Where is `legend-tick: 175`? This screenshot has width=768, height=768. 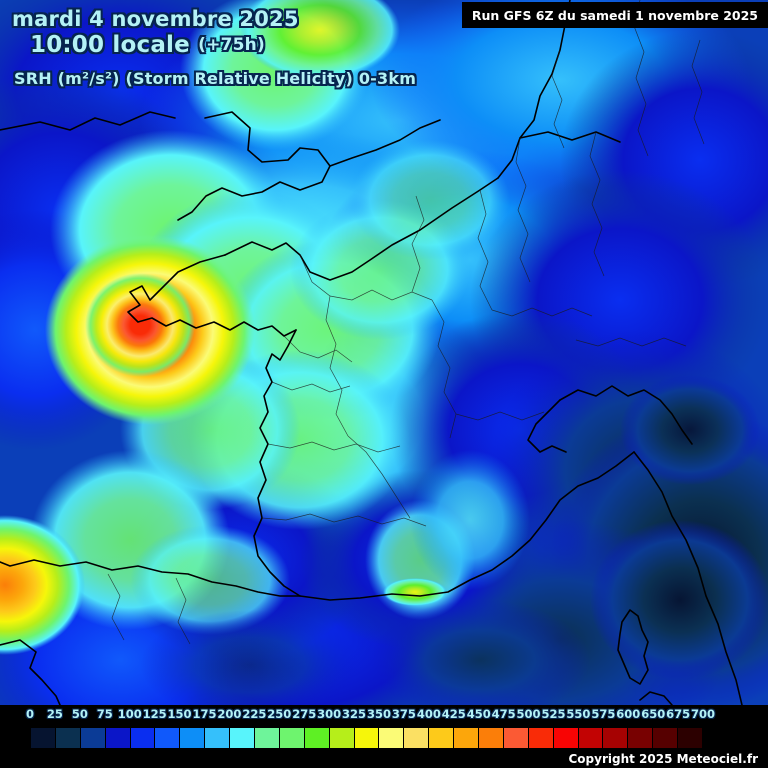
legend-tick: 175 is located at coordinates (204, 714).